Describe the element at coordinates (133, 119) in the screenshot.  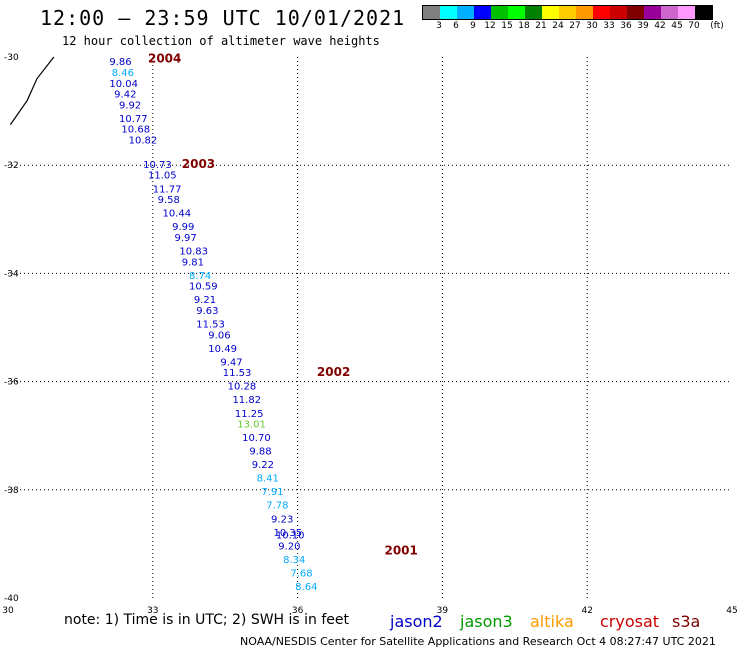
I see `wave-height-value: 10.77` at that location.